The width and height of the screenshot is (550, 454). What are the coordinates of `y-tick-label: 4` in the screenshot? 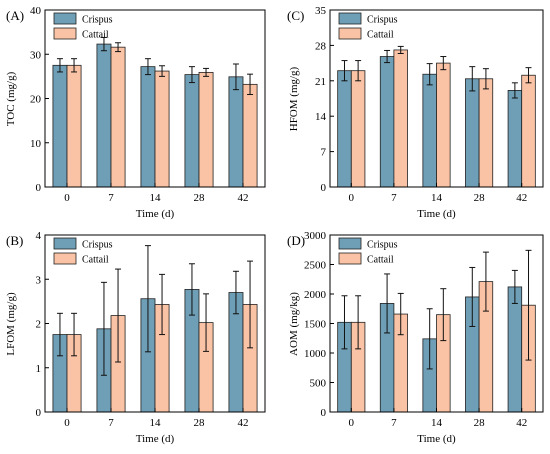 It's located at (39, 236).